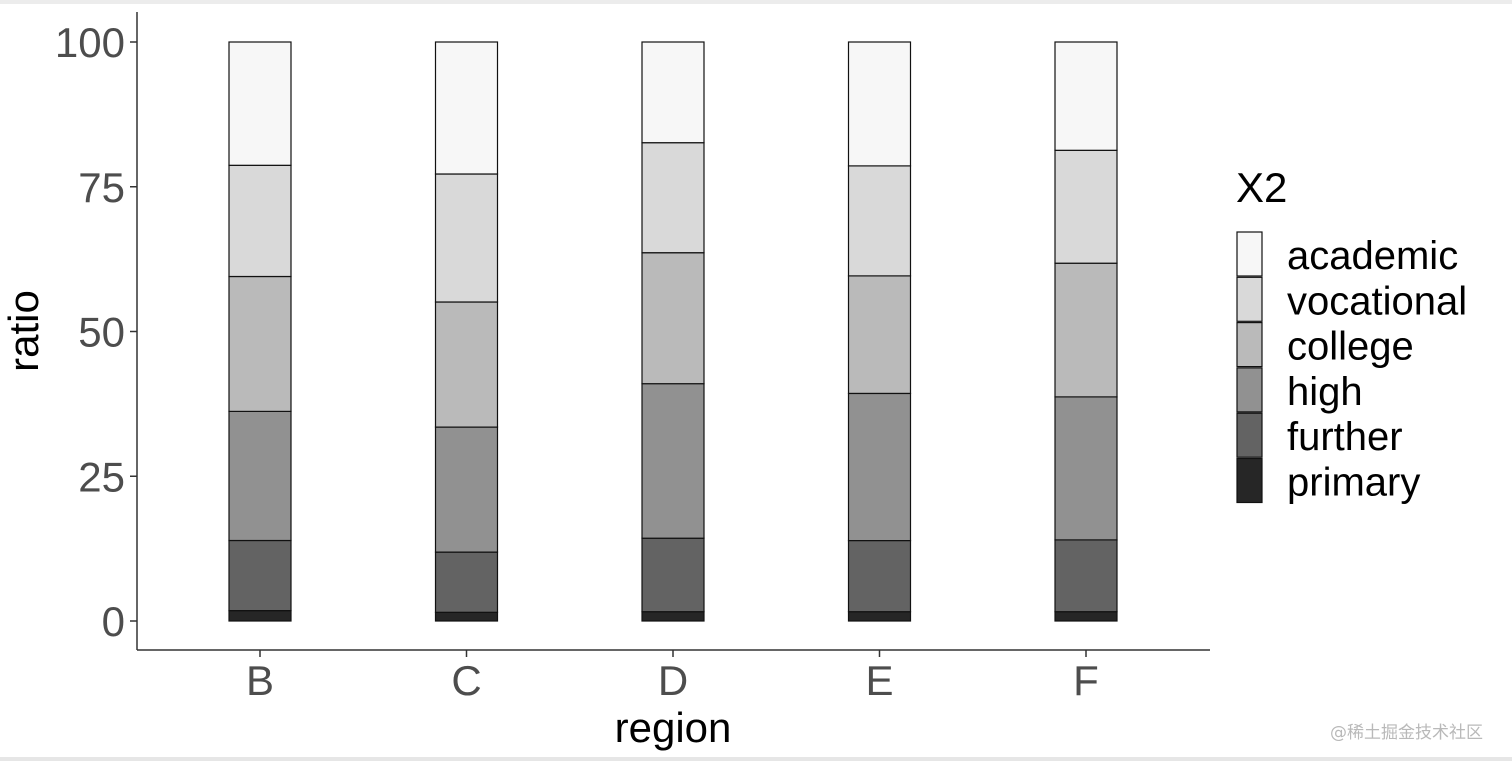  I want to click on bar-F-college, so click(1086, 330).